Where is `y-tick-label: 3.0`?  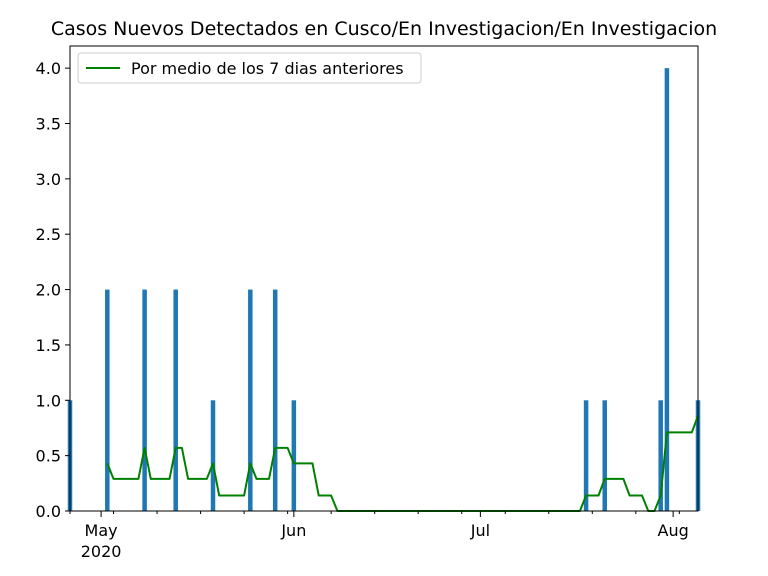 y-tick-label: 3.0 is located at coordinates (48, 179).